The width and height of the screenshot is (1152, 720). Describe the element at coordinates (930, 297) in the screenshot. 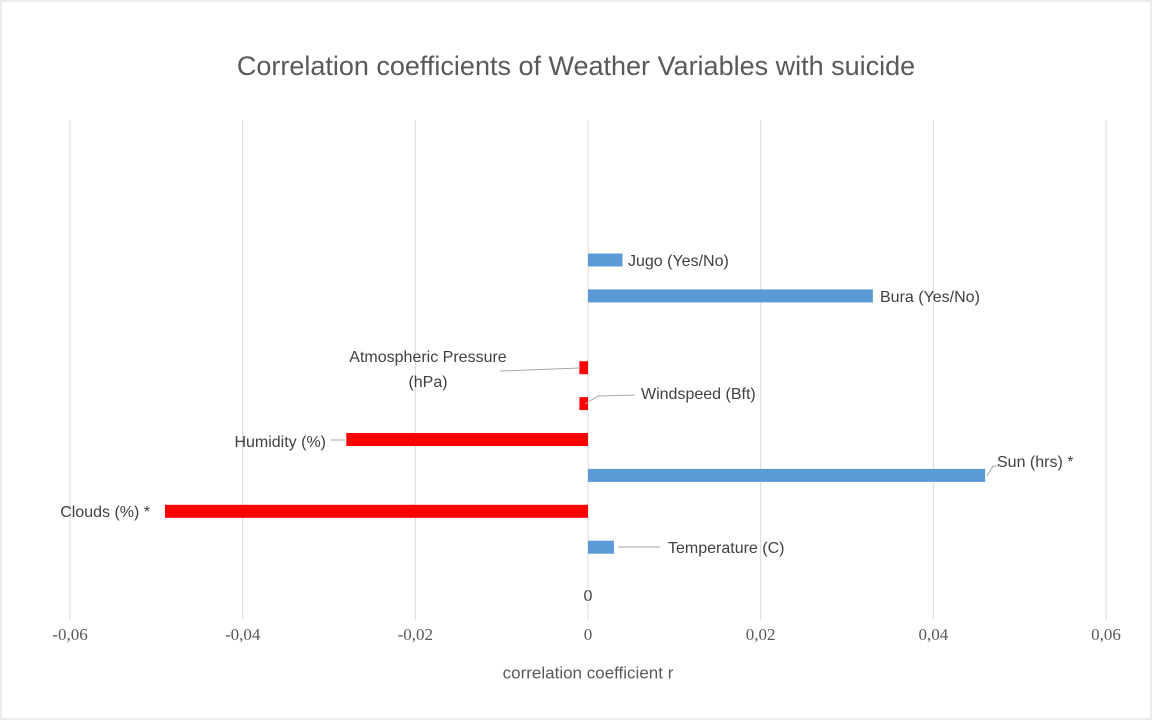

I see `category-label: Bura (Yes/No)` at that location.